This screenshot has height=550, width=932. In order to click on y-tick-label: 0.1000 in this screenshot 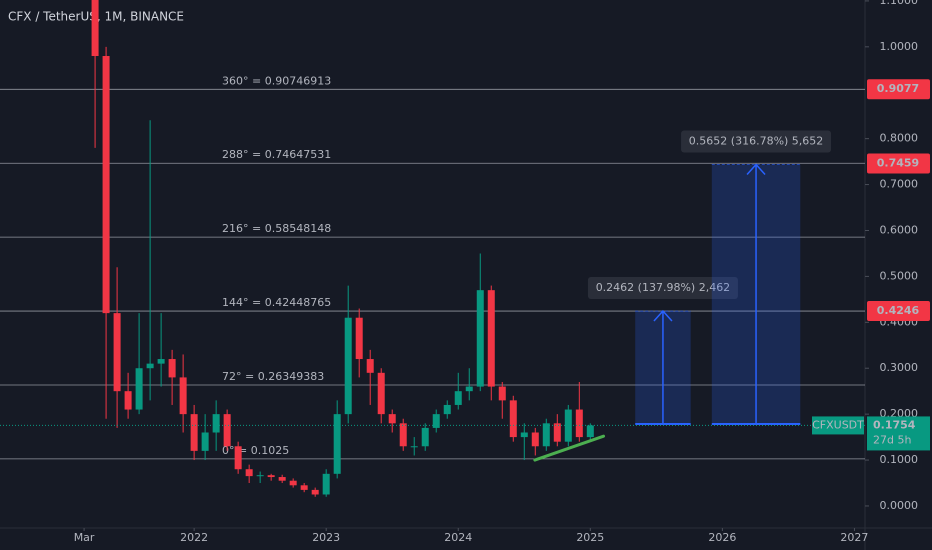, I will do `click(899, 459)`.